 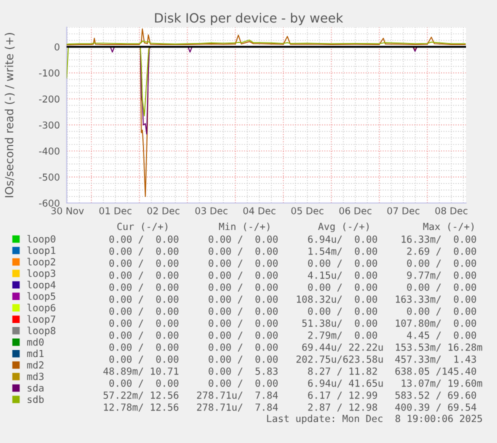 What do you see at coordinates (36, 388) in the screenshot?
I see `legend-label: sda` at bounding box center [36, 388].